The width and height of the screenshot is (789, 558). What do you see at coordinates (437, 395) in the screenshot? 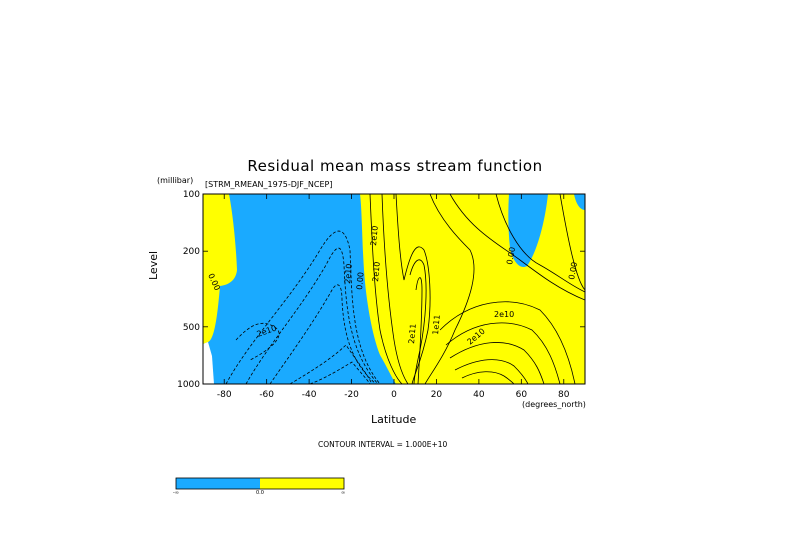
I see `x-tick-label: 20` at bounding box center [437, 395].